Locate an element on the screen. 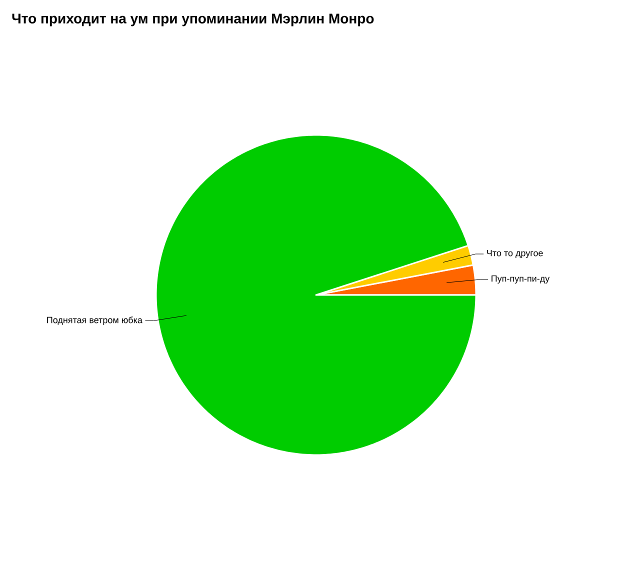  slice-label: Поднятая ветром юбка is located at coordinates (94, 320).